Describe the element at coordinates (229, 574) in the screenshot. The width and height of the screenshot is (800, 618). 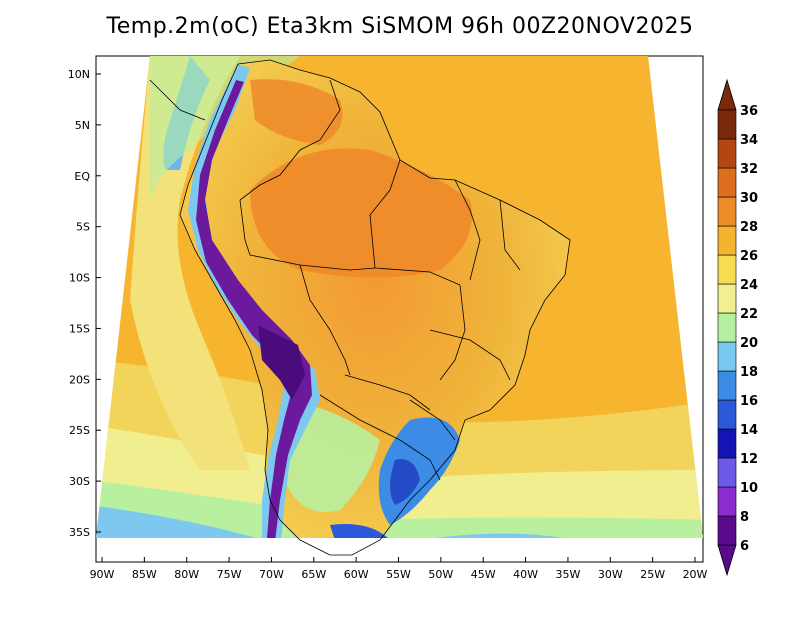
I see `lon-tick-label: 75W` at that location.